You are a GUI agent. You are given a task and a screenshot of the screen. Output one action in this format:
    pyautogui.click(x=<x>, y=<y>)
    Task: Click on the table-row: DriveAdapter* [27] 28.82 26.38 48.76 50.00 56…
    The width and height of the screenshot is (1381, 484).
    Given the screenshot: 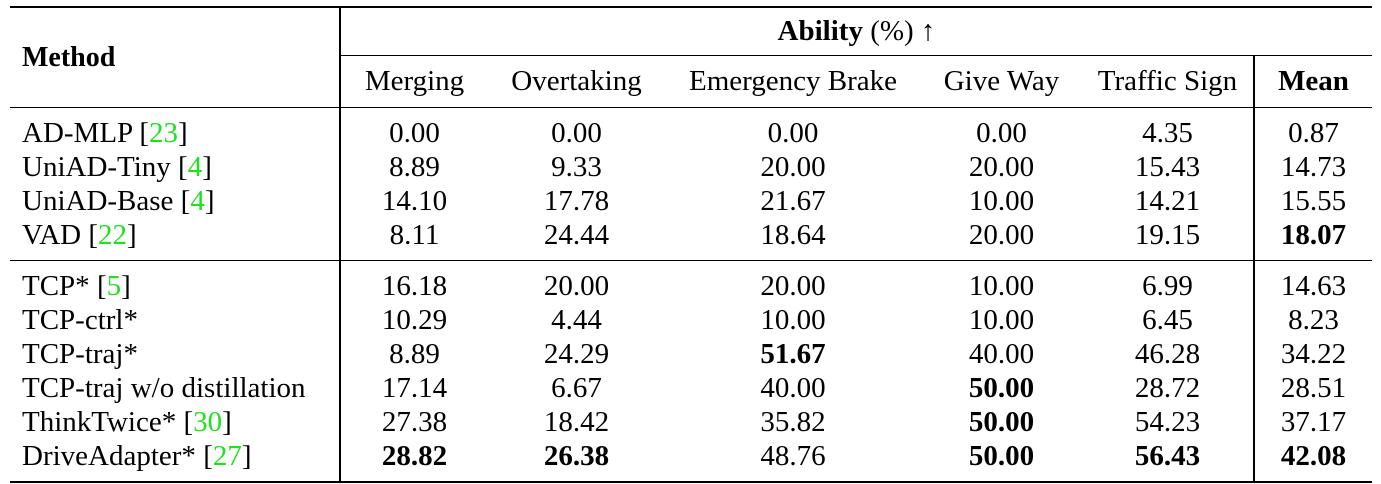 What is the action you would take?
    pyautogui.click(x=691, y=460)
    